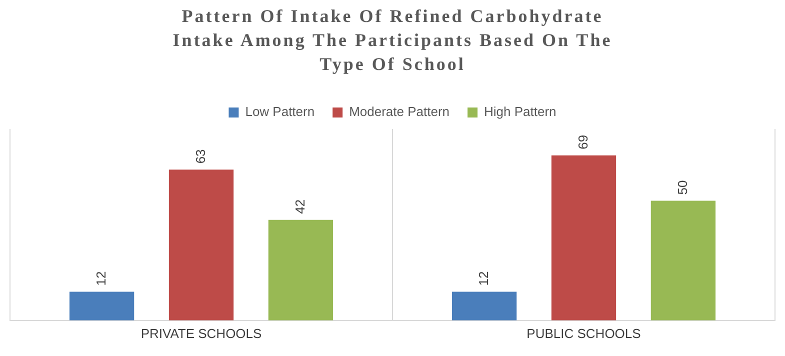 The height and width of the screenshot is (356, 785). Describe the element at coordinates (584, 333) in the screenshot. I see `x-tick-label: PUBLIC SCHOOLS` at that location.